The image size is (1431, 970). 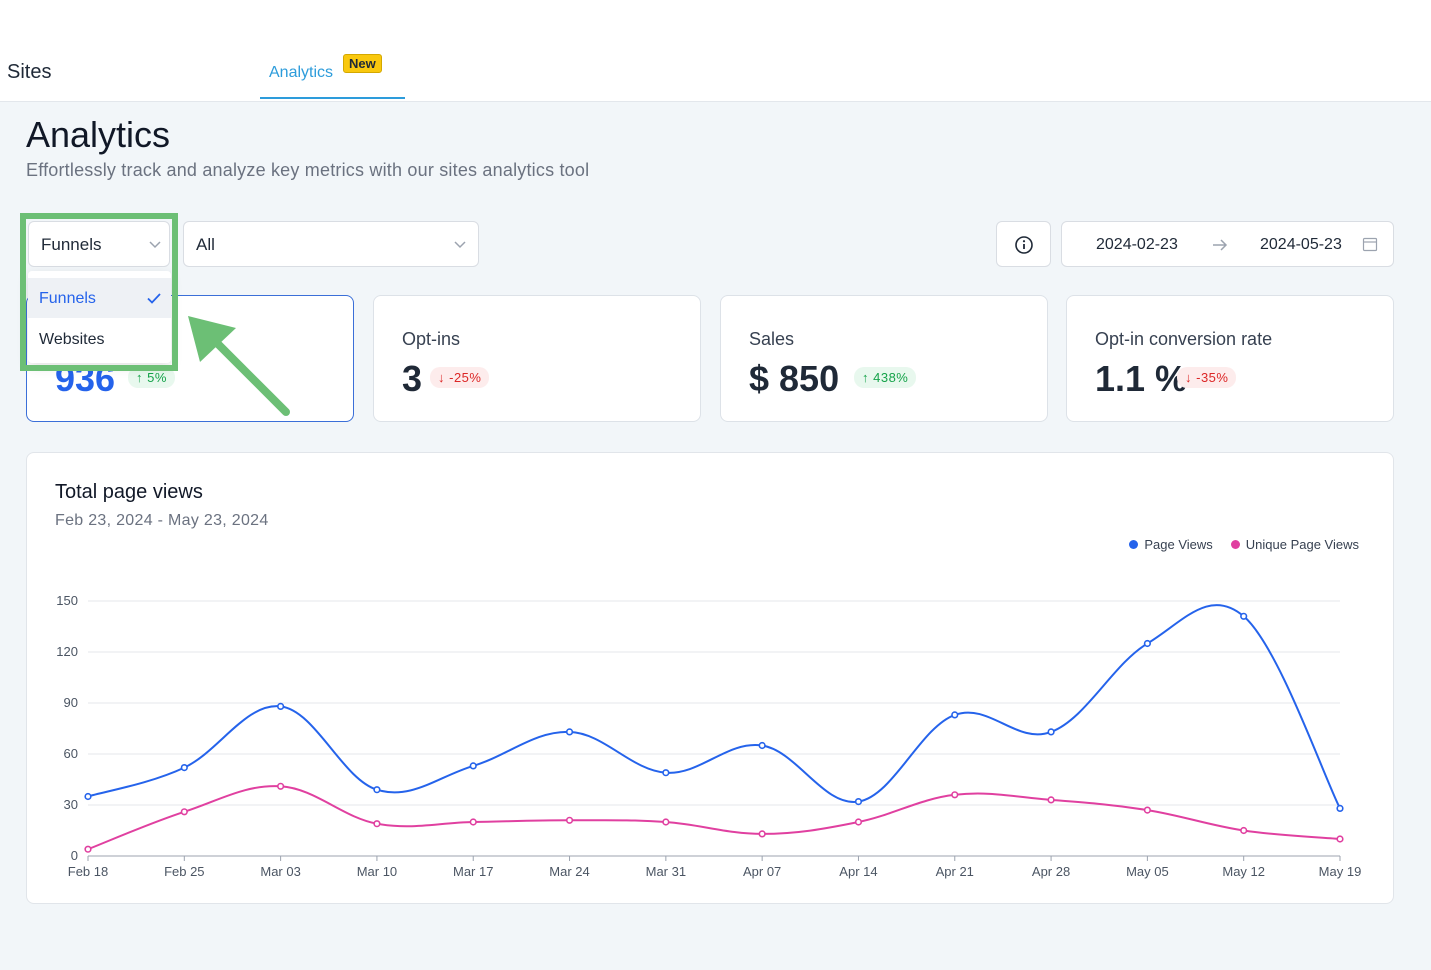 What do you see at coordinates (1147, 871) in the screenshot?
I see `x-tick-label: May 05` at bounding box center [1147, 871].